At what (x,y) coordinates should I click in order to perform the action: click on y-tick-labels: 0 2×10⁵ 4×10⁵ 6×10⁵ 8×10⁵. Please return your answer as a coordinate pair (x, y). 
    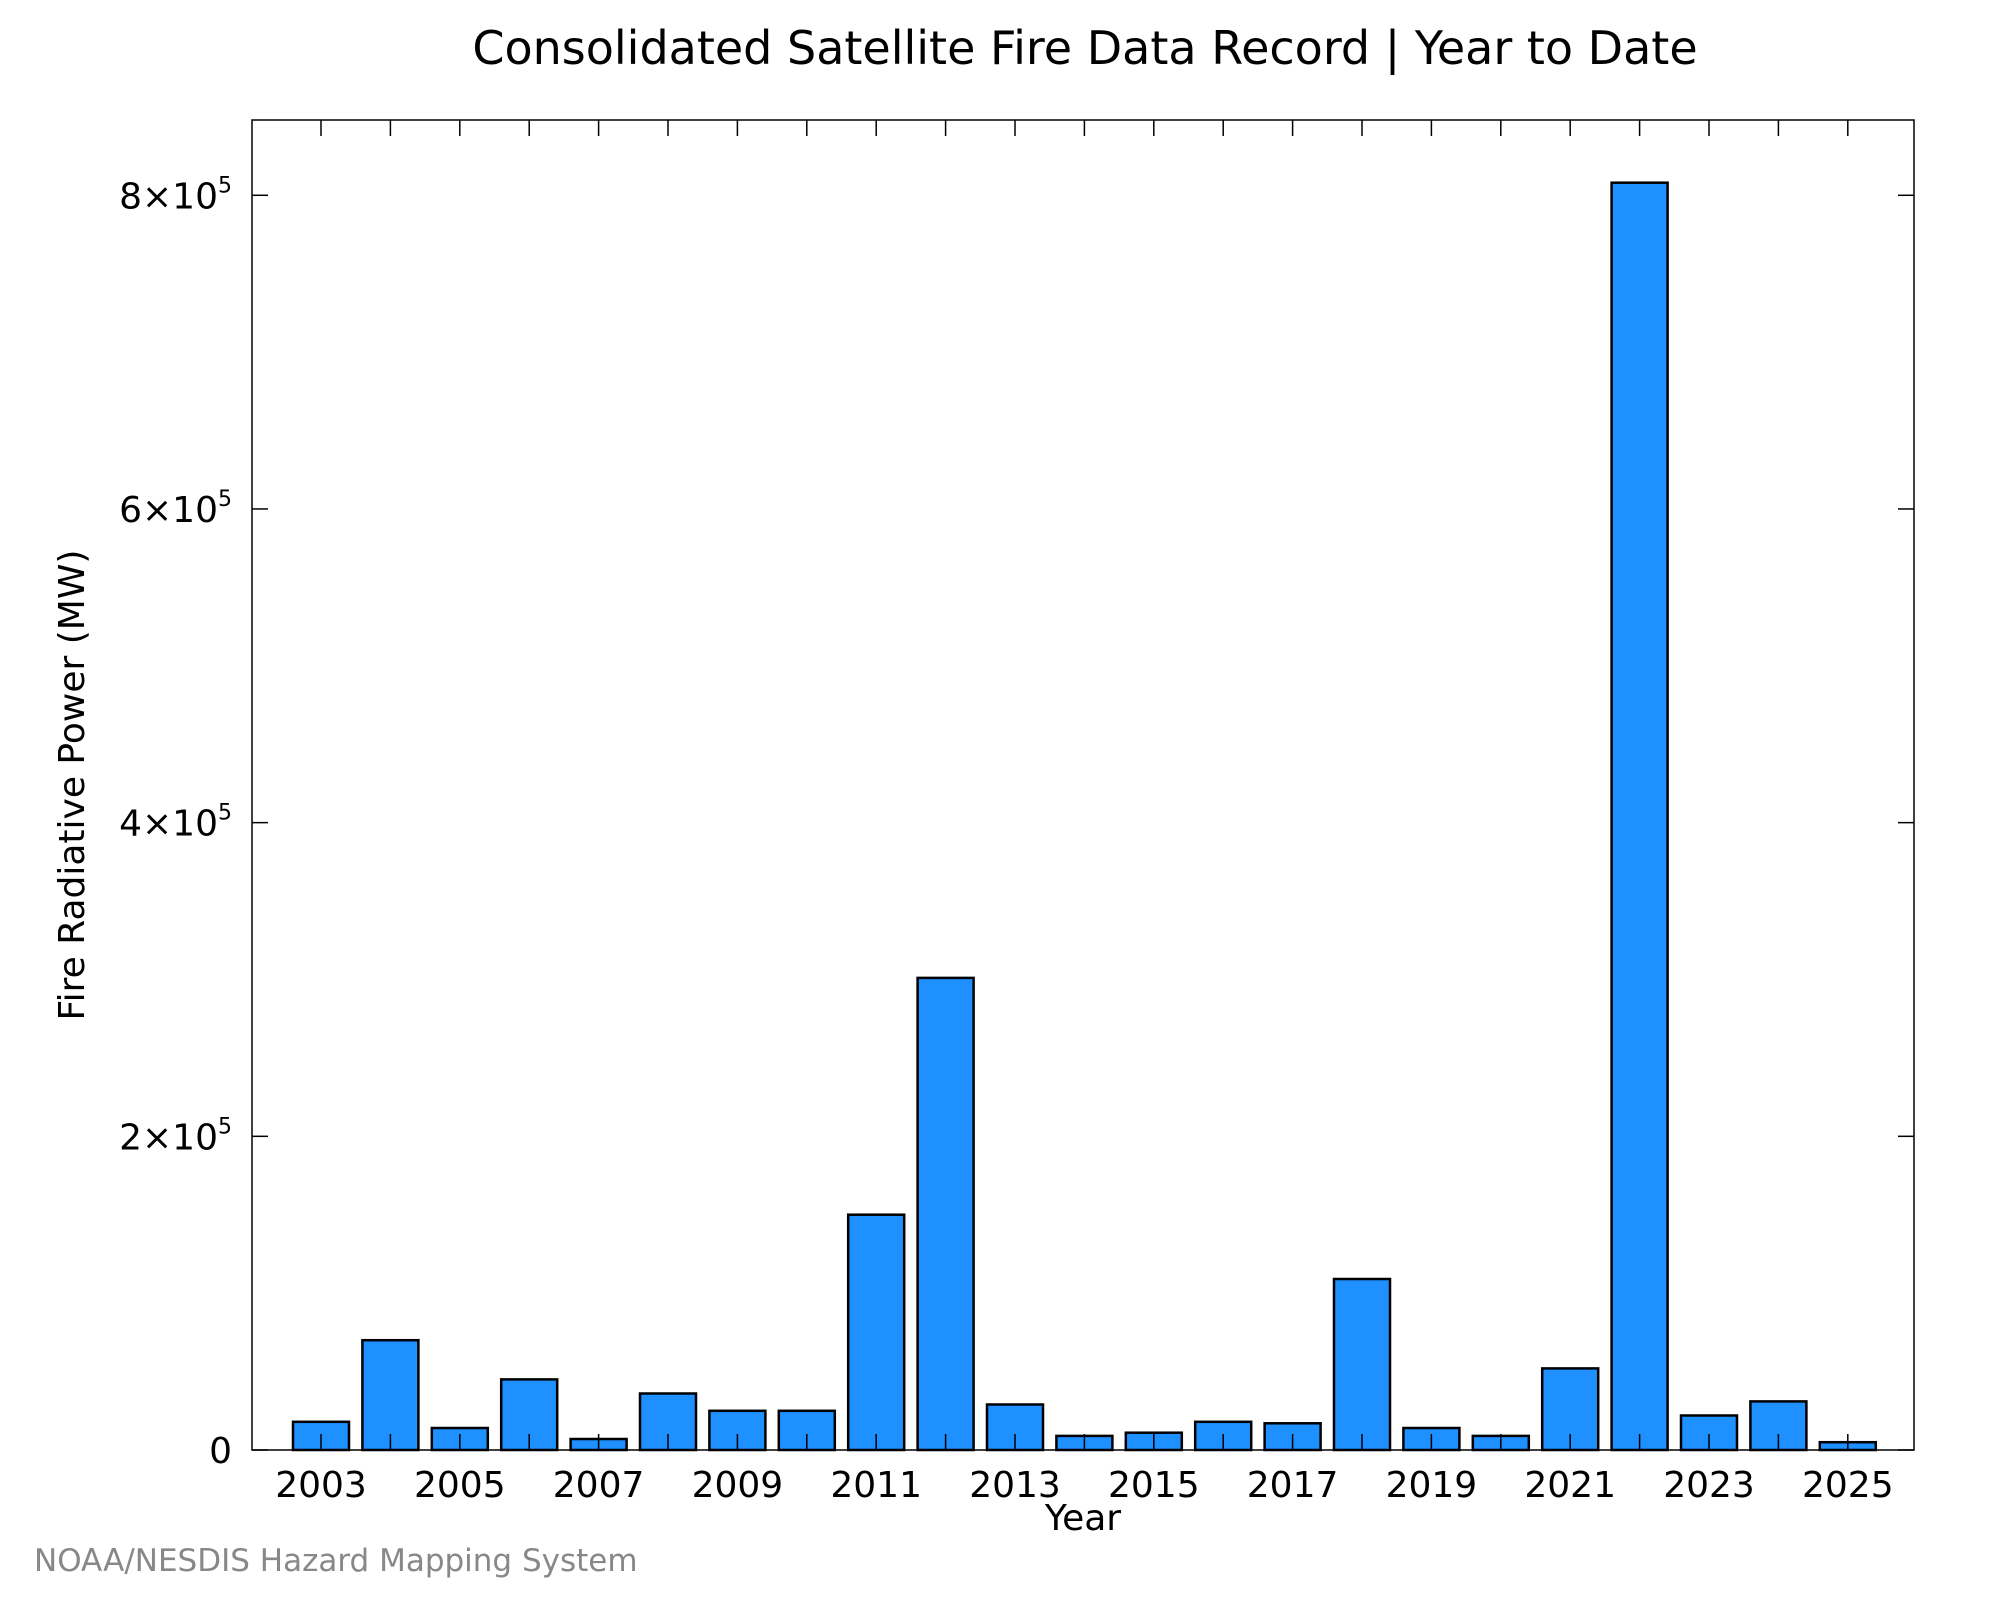
    Looking at the image, I should click on (175, 822).